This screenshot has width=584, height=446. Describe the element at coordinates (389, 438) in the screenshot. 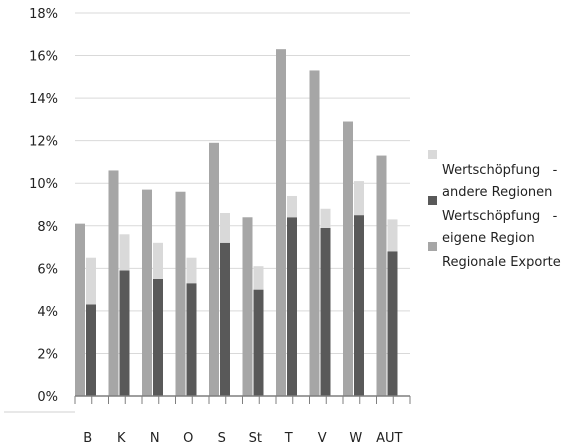

I see `x-category-label: AUT` at that location.